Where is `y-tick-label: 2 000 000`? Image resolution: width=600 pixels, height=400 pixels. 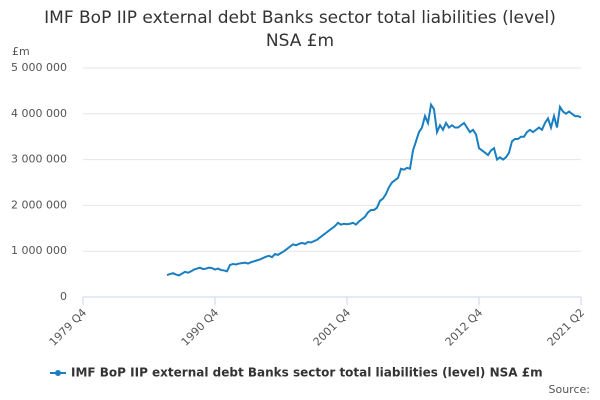 y-tick-label: 2 000 000 is located at coordinates (39, 204).